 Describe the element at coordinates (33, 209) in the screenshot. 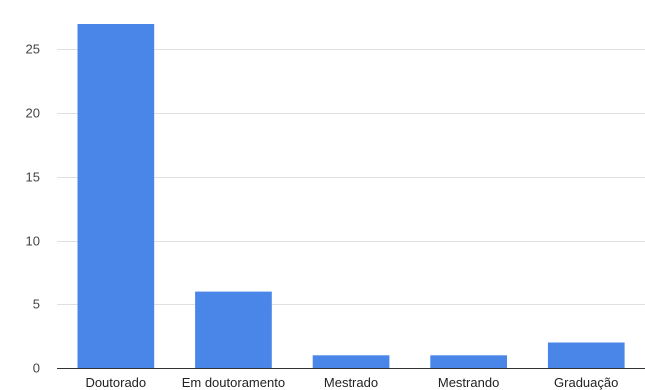

I see `y-tick-labels: 0 5 10 15 20 25` at that location.